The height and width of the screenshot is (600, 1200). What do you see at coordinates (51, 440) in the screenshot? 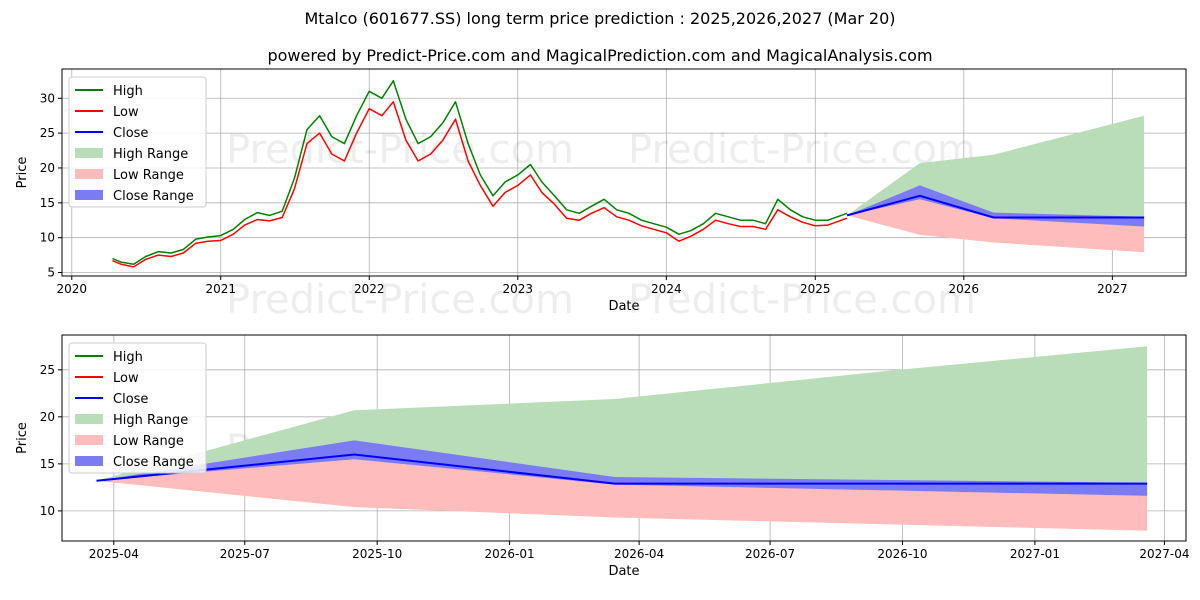
I see `y-axis: 10 15 20 25` at bounding box center [51, 440].